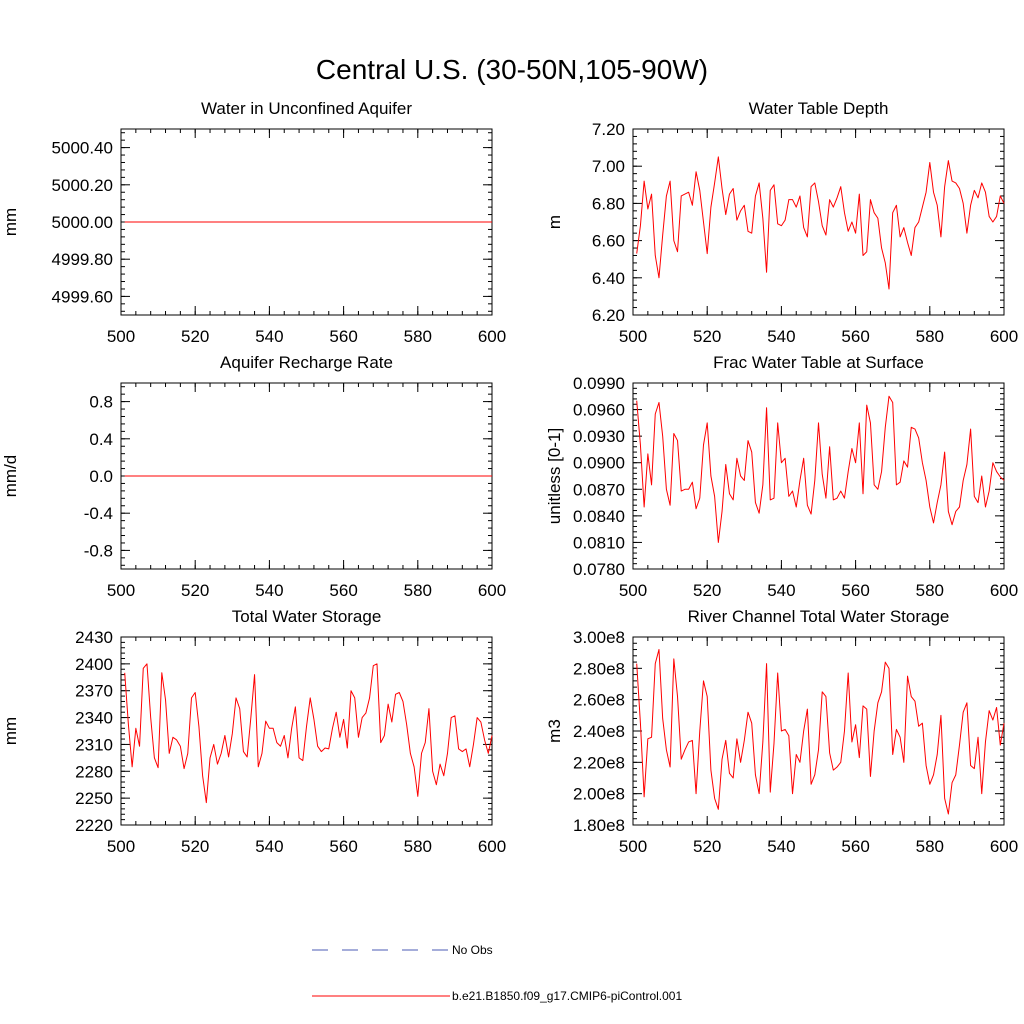 The image size is (1024, 1024). What do you see at coordinates (599, 825) in the screenshot?
I see `y-tick-label: 1.80e8` at bounding box center [599, 825].